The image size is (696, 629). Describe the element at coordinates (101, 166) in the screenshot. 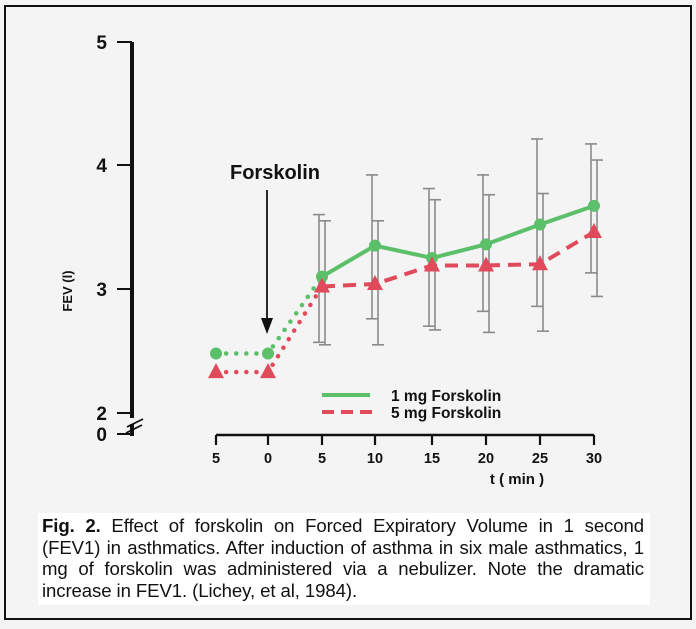

I see `y-tick-label: 4` at that location.